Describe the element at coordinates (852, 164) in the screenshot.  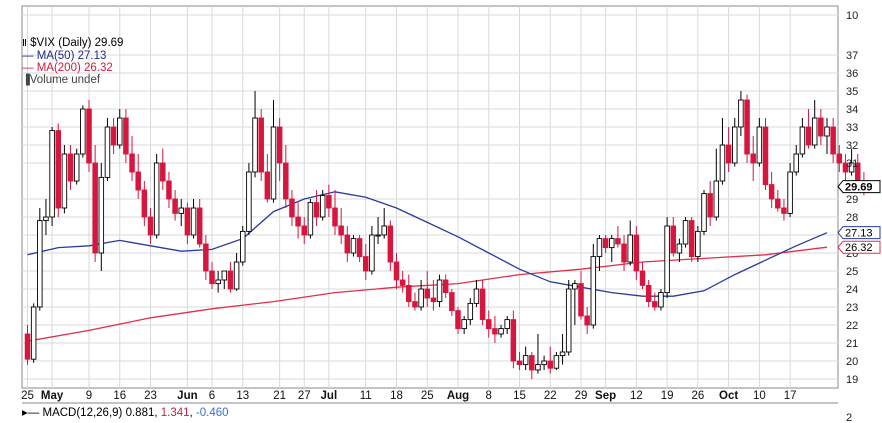
I see `y-tick-label: 31` at that location.